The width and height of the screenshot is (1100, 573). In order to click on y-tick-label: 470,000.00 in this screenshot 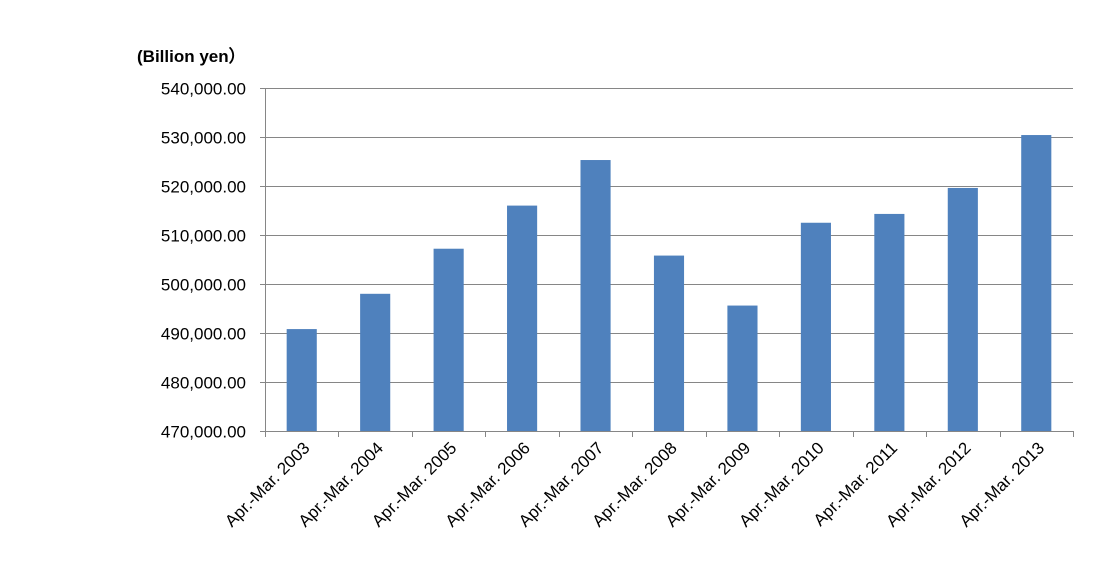, I will do `click(203, 432)`.